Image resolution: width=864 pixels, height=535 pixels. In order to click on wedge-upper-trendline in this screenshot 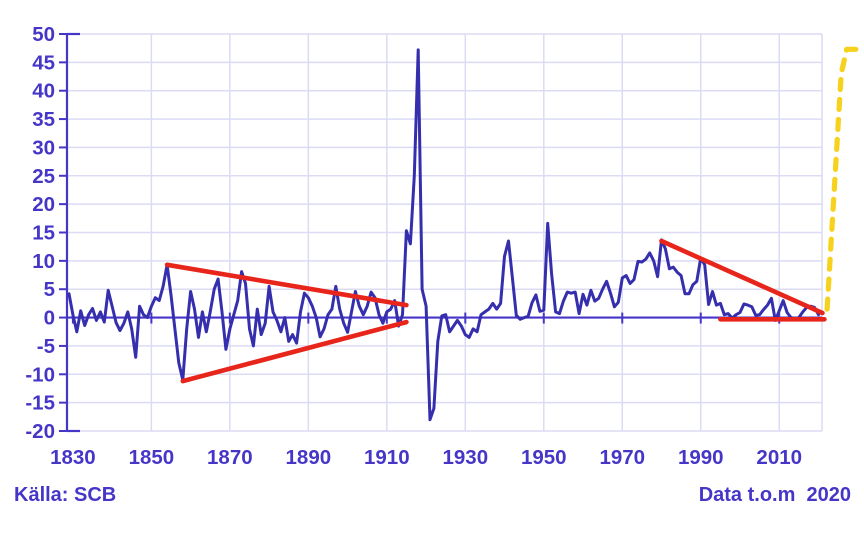, I will do `click(286, 285)`.